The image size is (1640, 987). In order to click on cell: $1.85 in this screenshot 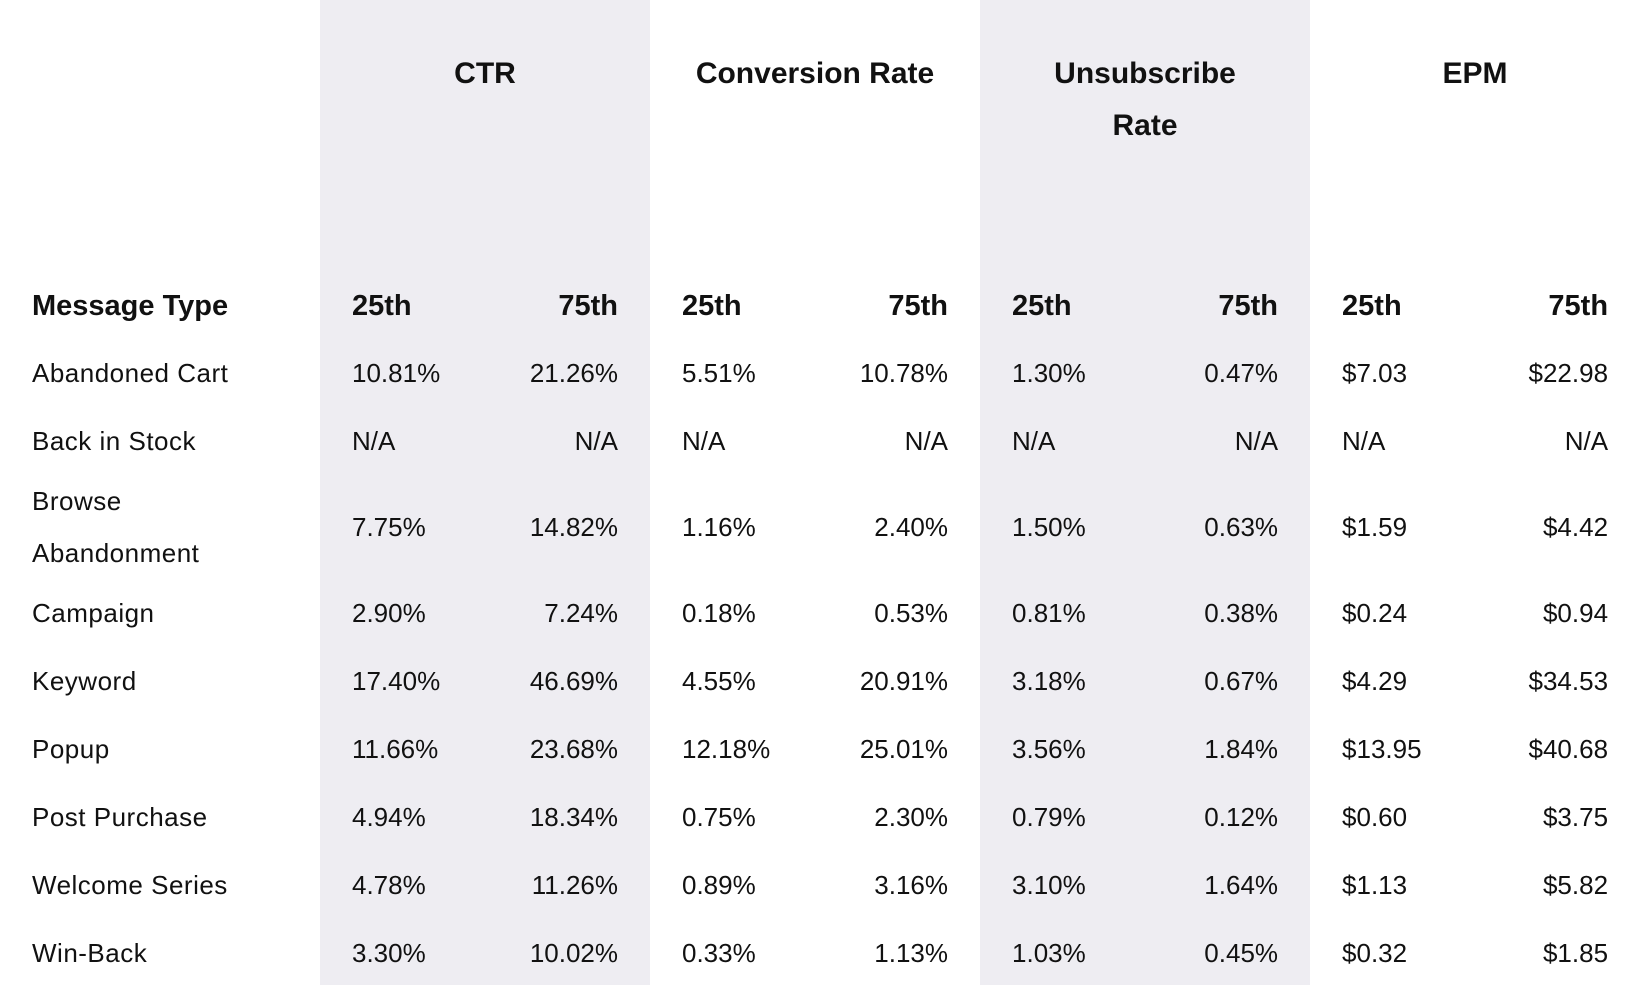, I will do `click(1575, 952)`.